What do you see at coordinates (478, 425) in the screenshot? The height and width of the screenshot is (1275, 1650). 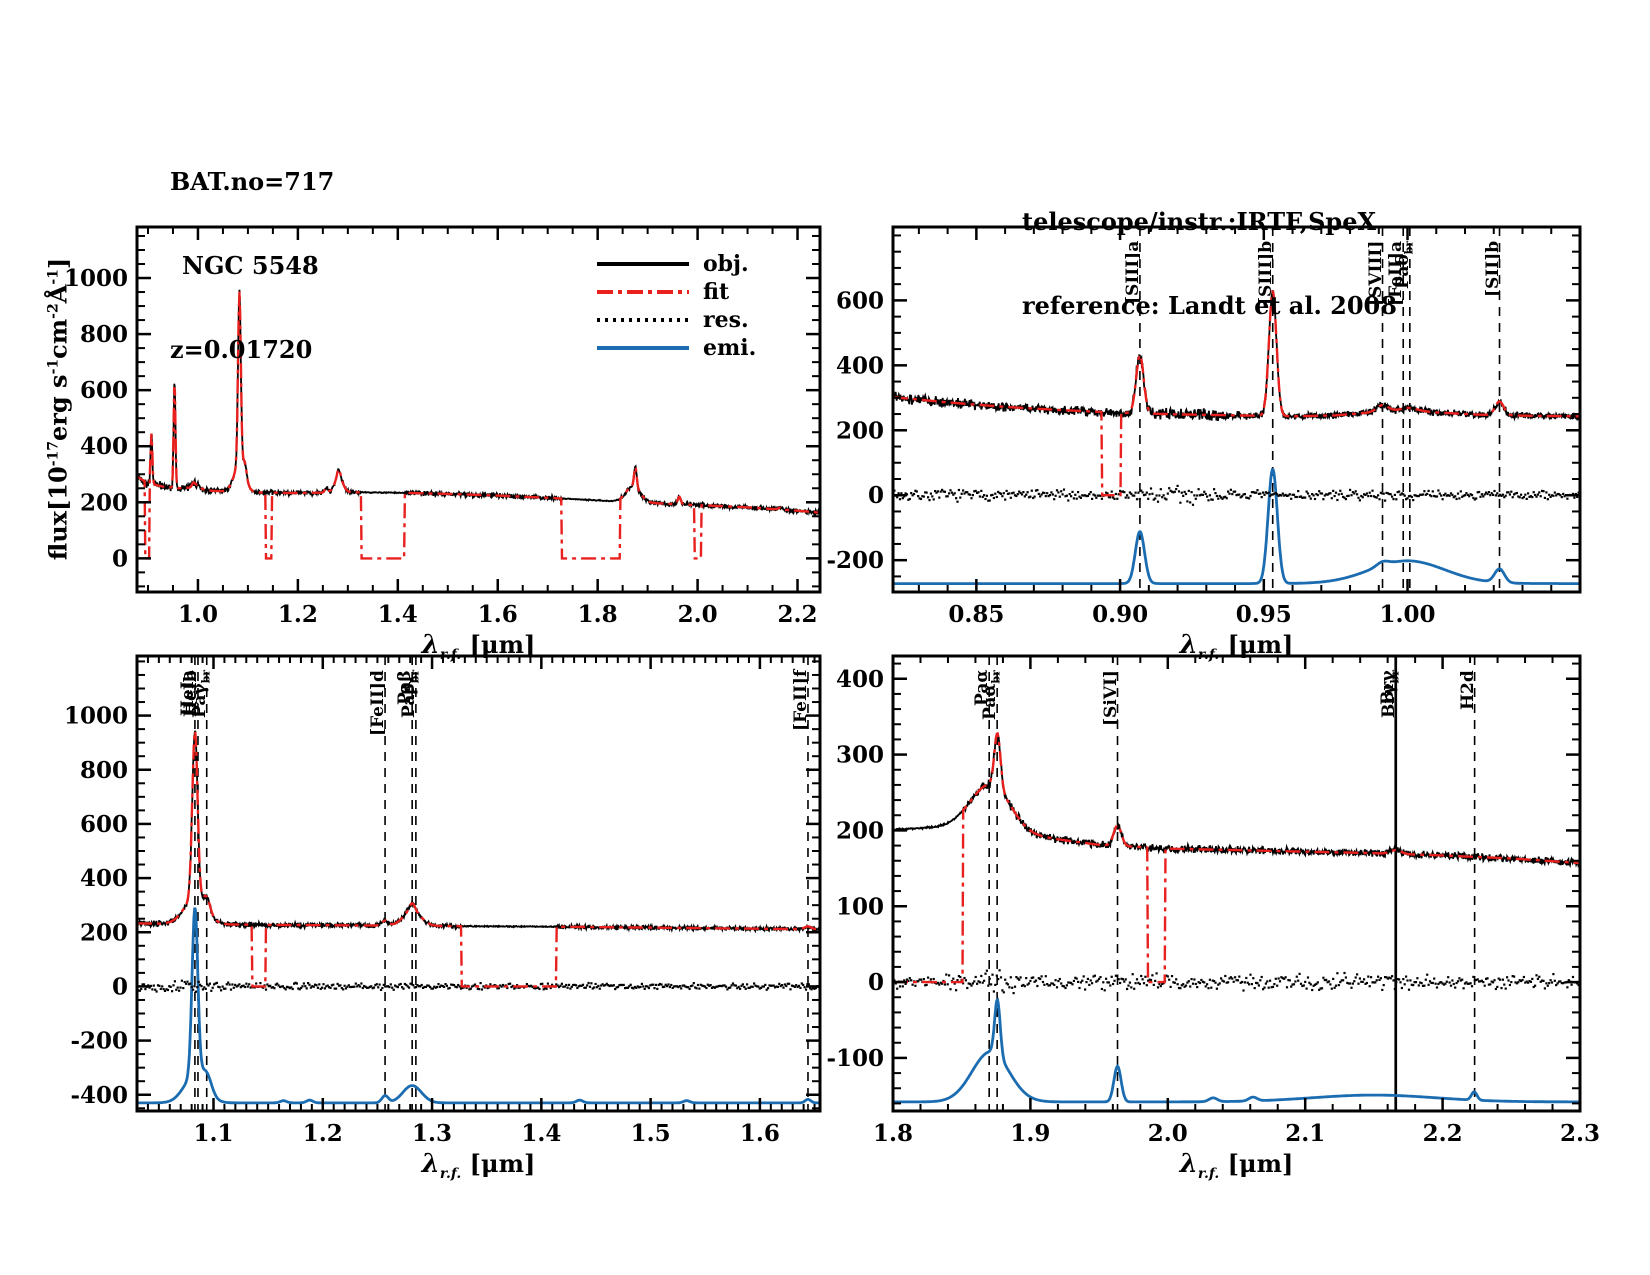 I see `fit-curve` at bounding box center [478, 425].